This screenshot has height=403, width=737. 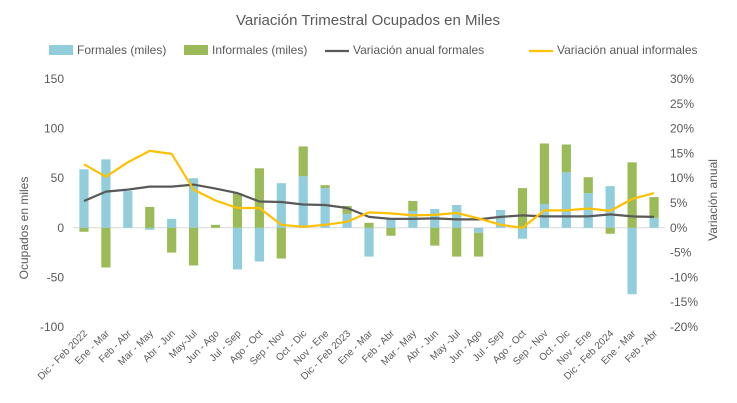 What do you see at coordinates (52, 327) in the screenshot?
I see `y-tick-label: -100` at bounding box center [52, 327].